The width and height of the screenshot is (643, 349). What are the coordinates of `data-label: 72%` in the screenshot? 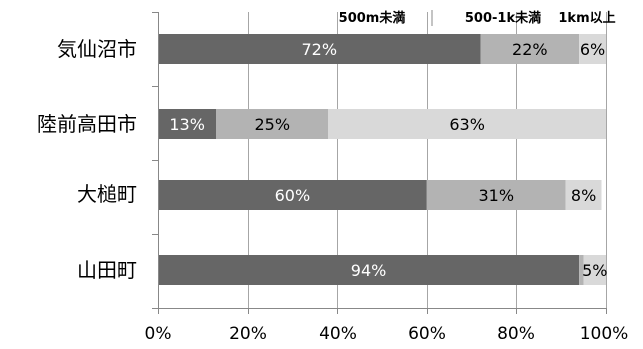 It's located at (319, 49).